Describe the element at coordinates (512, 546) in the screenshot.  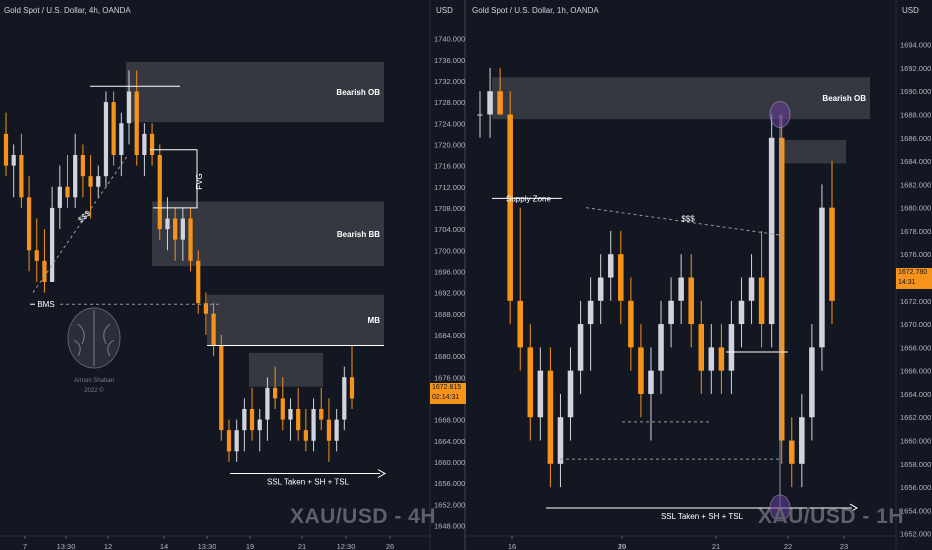
I see `time-tick-label: 16` at that location.